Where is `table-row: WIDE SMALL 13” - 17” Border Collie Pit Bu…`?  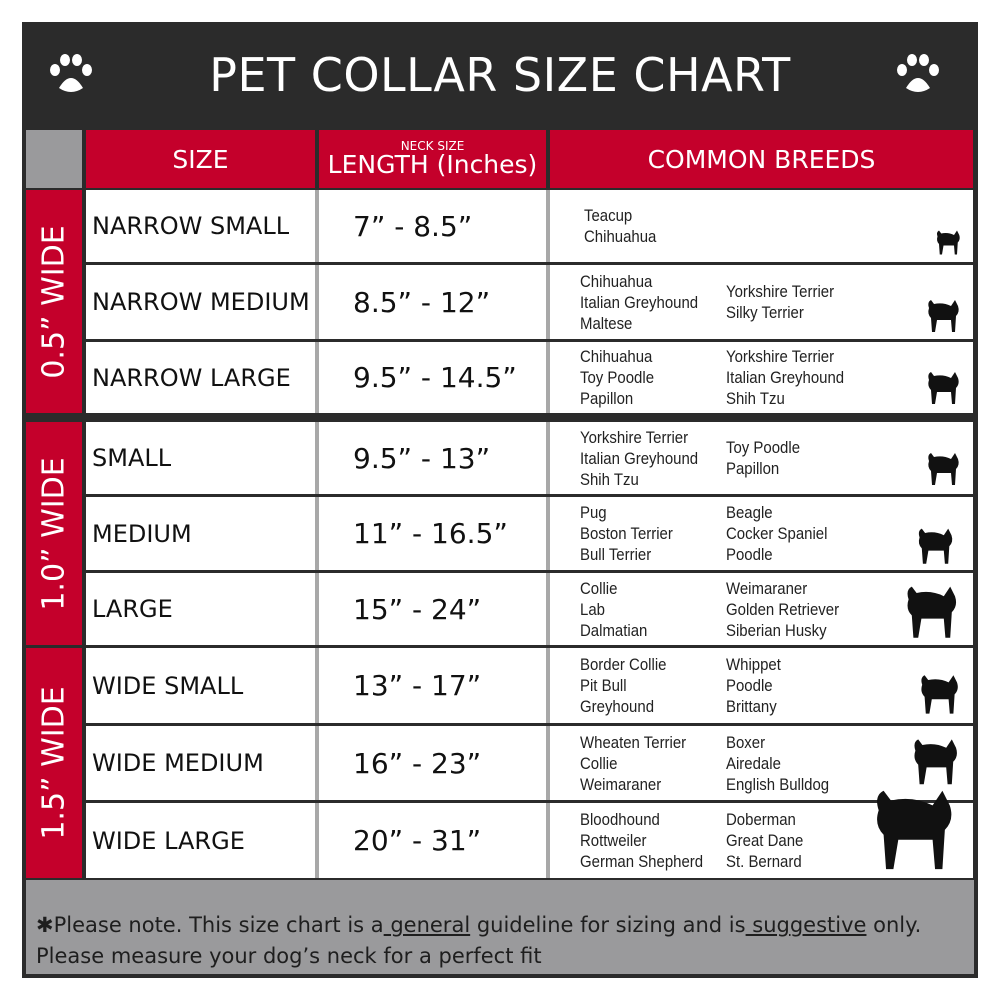
table-row: WIDE SMALL 13” - 17” Border Collie Pit Bu… is located at coordinates (529, 685).